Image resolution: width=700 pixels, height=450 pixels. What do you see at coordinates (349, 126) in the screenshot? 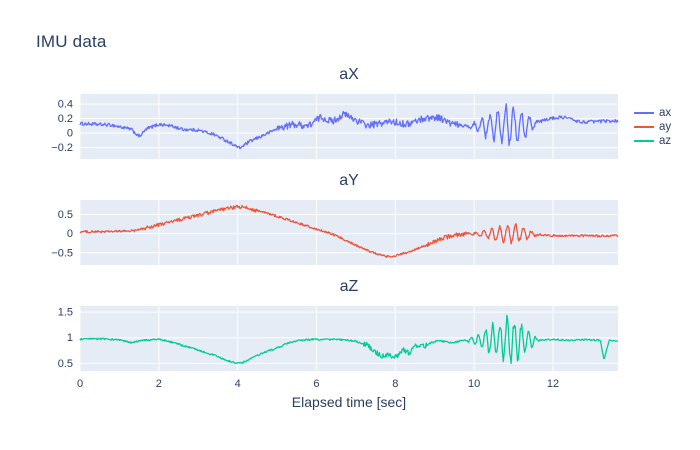
I see `ax-series-line` at bounding box center [349, 126].